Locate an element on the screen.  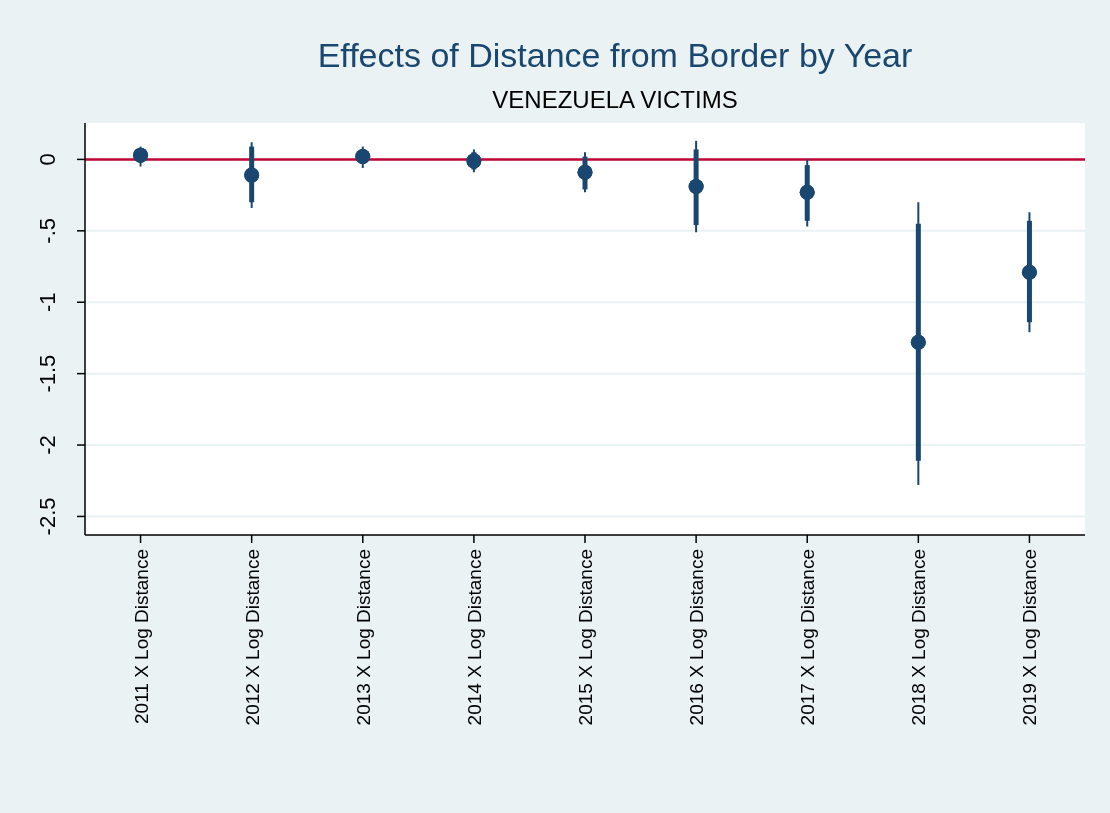
x-tick-label: 2016 X Log Distance is located at coordinates (697, 637).